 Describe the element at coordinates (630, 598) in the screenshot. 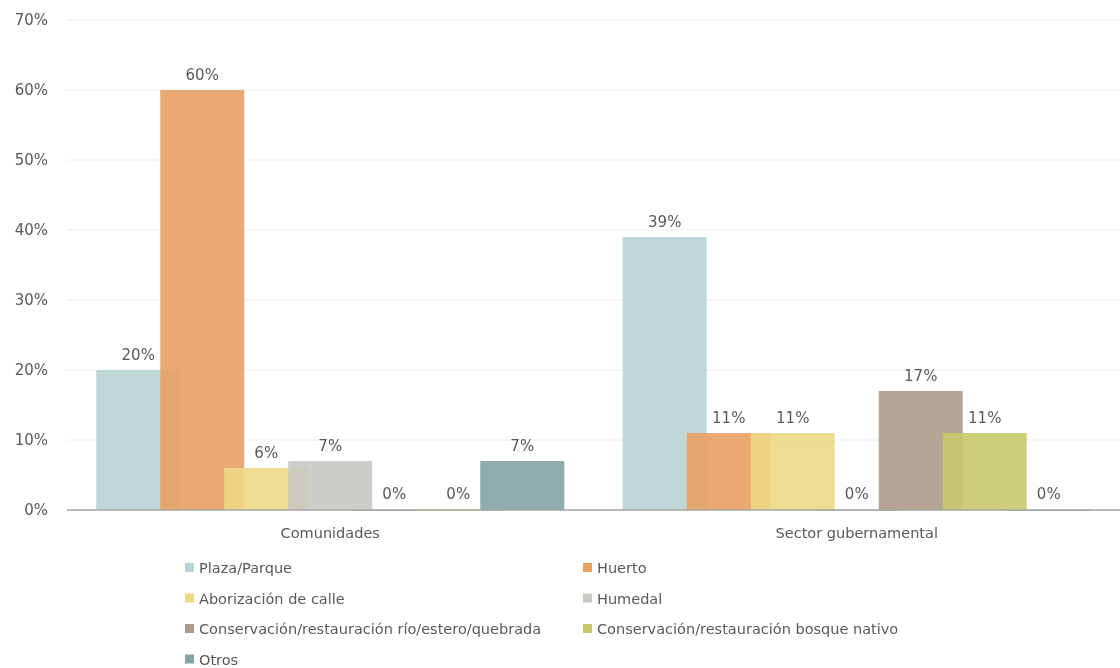

I see `legend-label: Humedal` at that location.